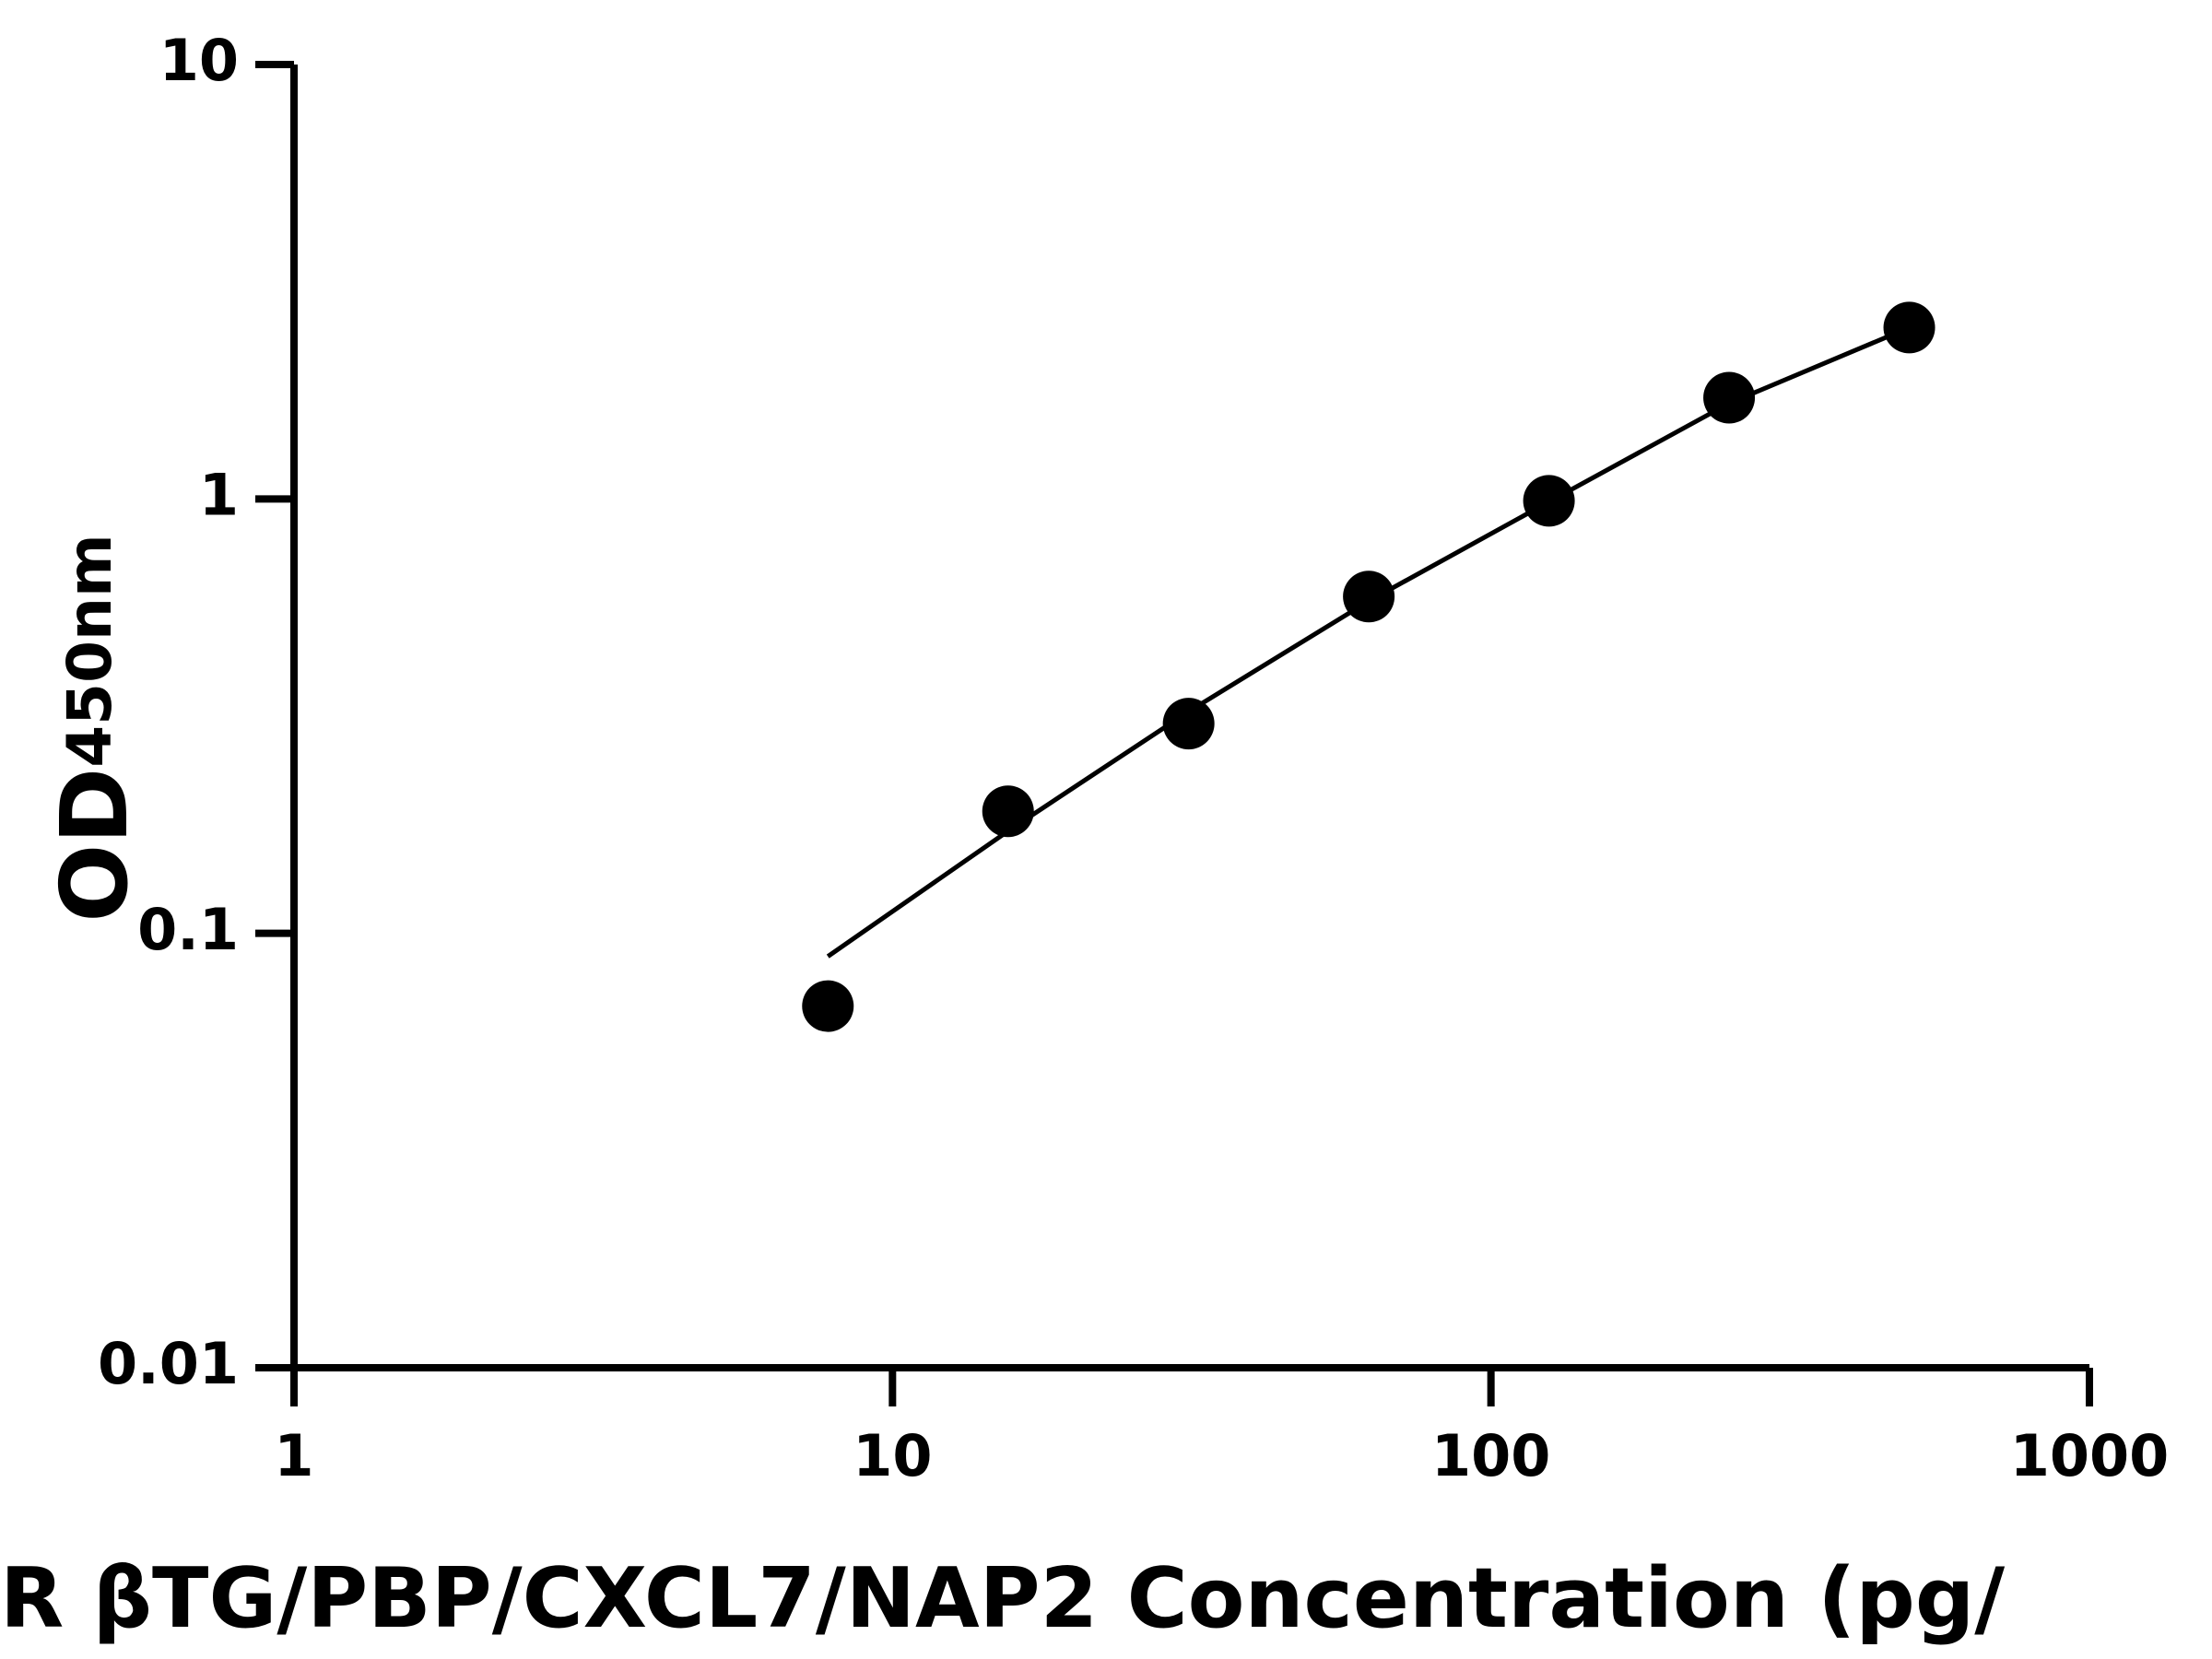 This screenshot has width=2212, height=1659. What do you see at coordinates (293, 1455) in the screenshot?
I see `x-tick-label: 1` at bounding box center [293, 1455].